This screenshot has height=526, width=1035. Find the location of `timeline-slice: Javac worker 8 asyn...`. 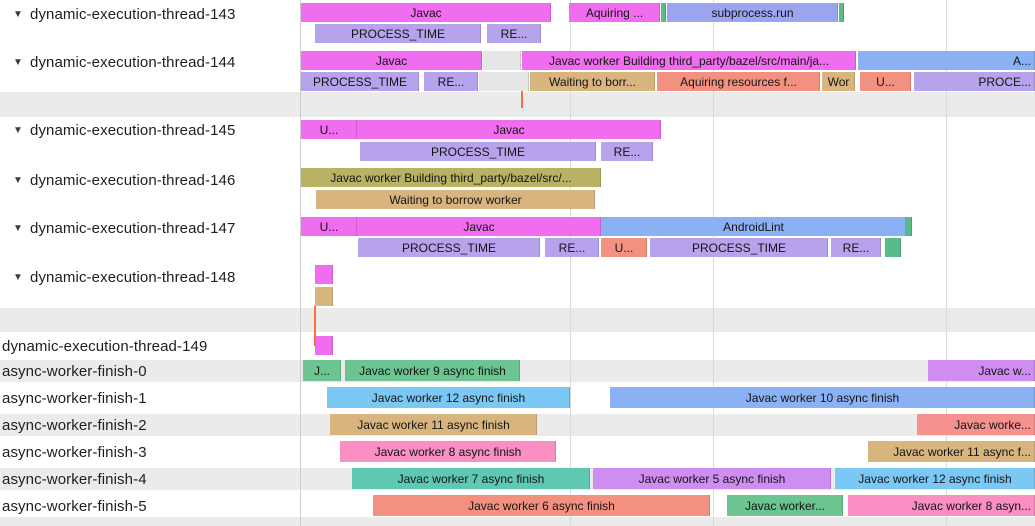

timeline-slice: Javac worker 8 asyn... is located at coordinates (941, 505).